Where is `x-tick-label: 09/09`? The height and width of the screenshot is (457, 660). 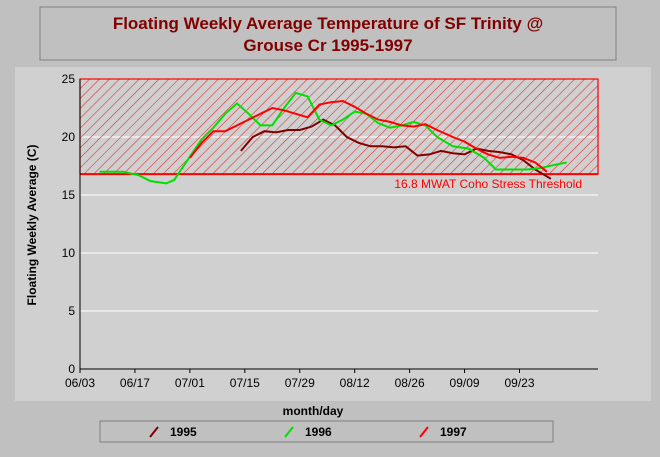 x-tick-label: 09/09 is located at coordinates (465, 383).